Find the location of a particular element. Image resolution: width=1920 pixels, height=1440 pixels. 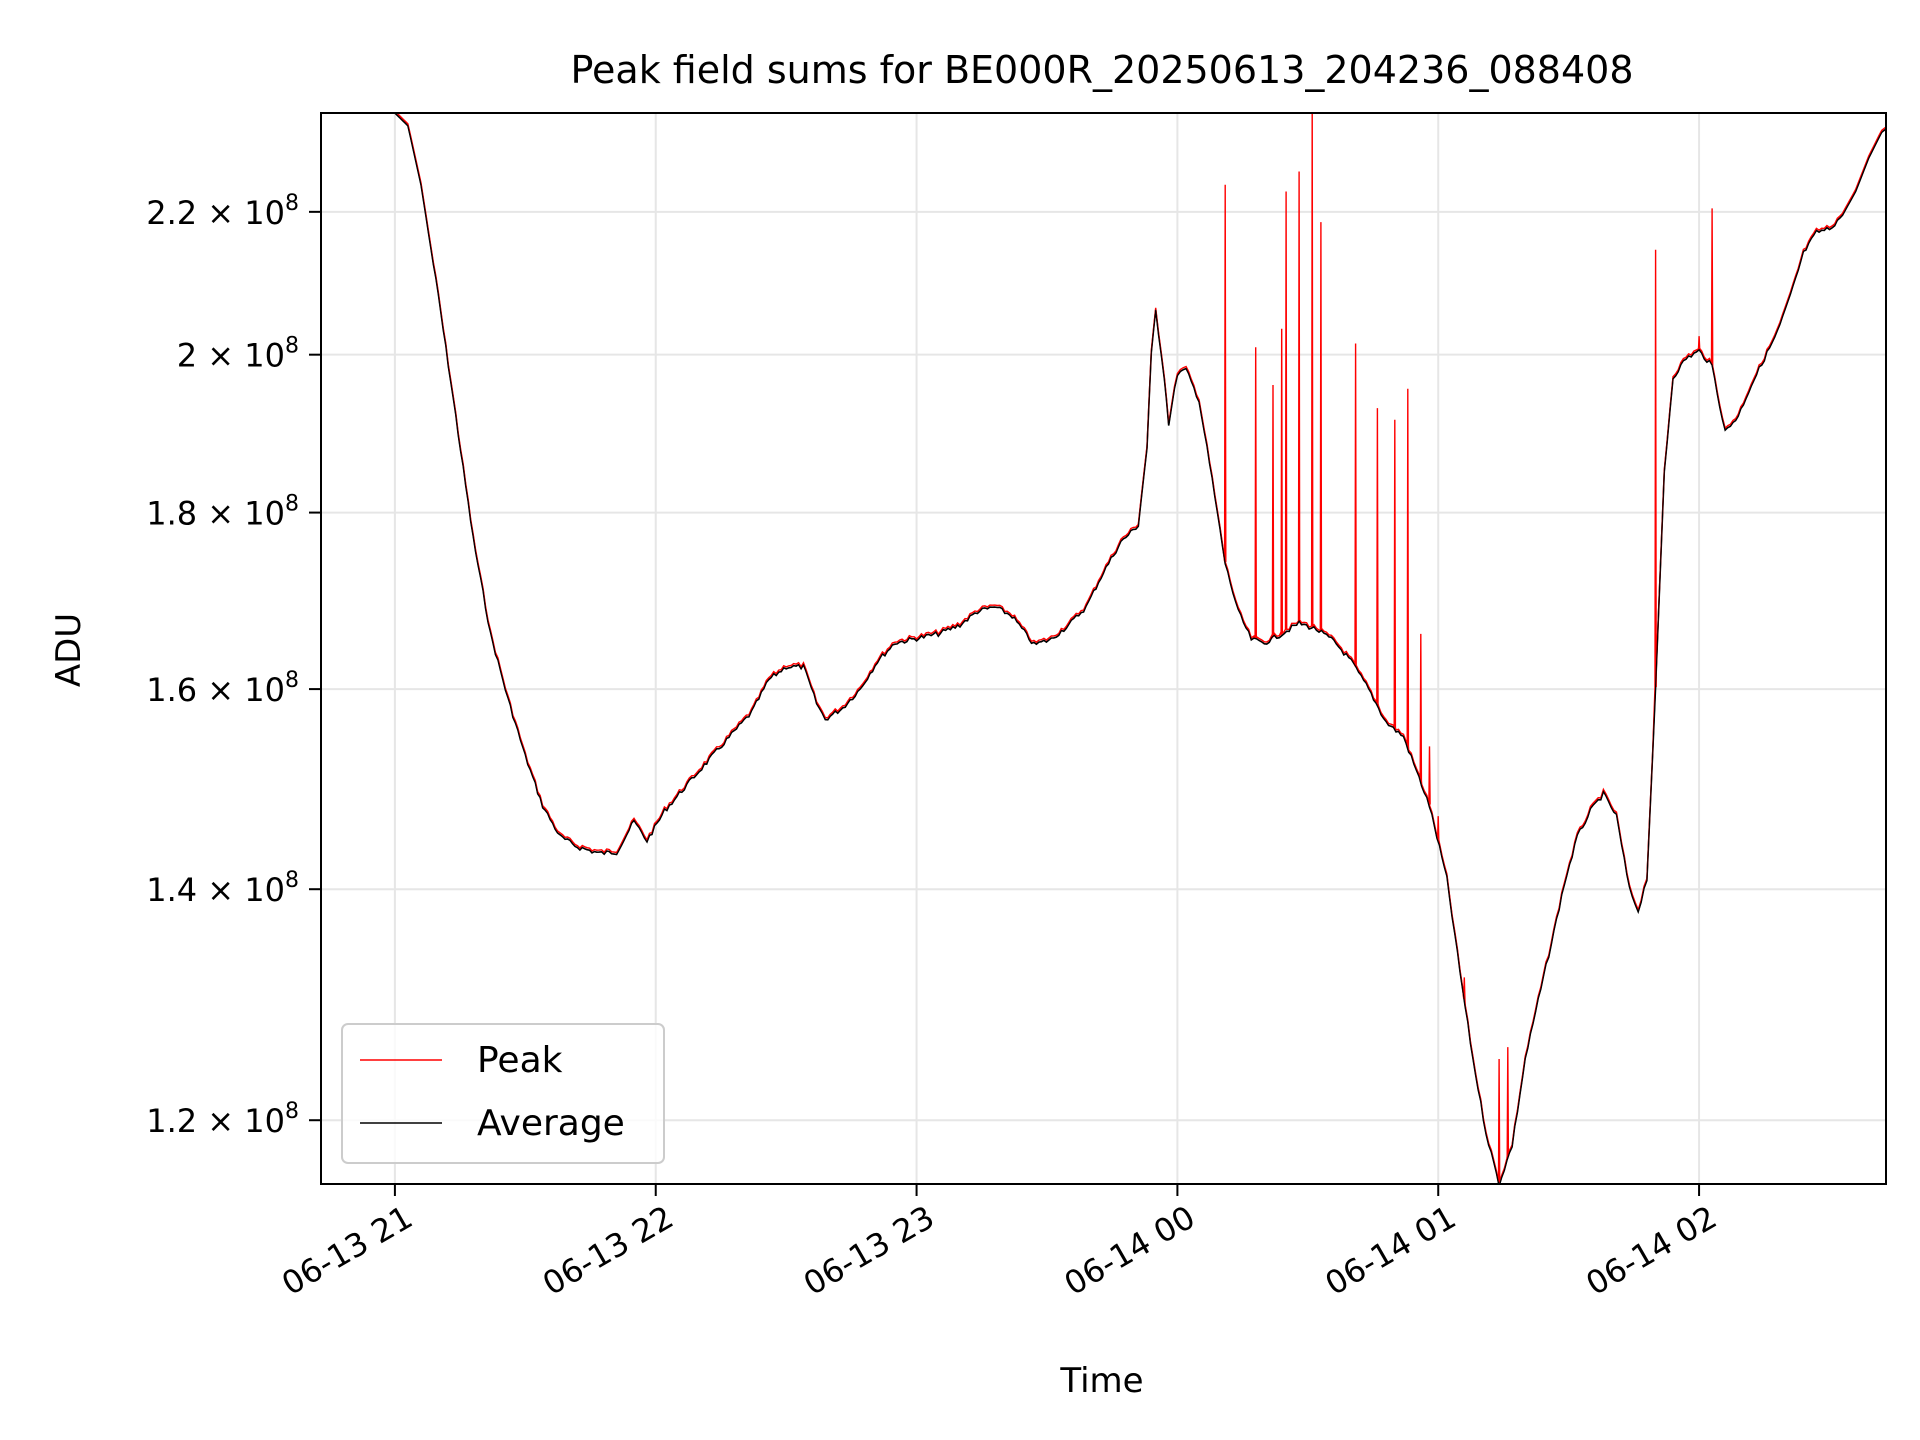

legend-label-average: Average is located at coordinates (551, 1123).